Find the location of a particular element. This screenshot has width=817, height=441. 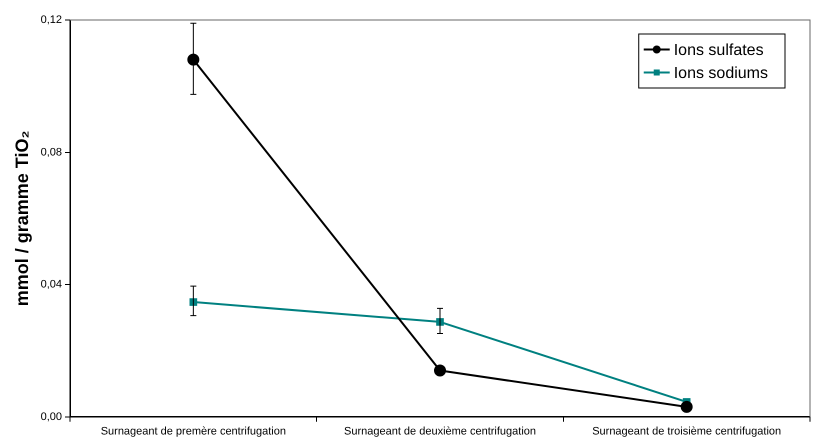

y-tick-label: 0,08 is located at coordinates (51, 152).